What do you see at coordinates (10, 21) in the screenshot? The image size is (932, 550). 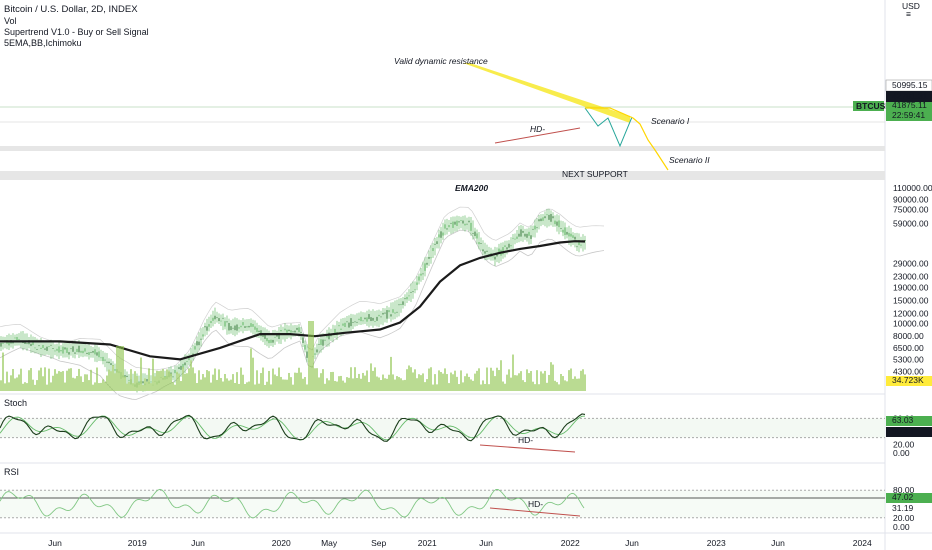 I see `indicator-vol: Vol` at bounding box center [10, 21].